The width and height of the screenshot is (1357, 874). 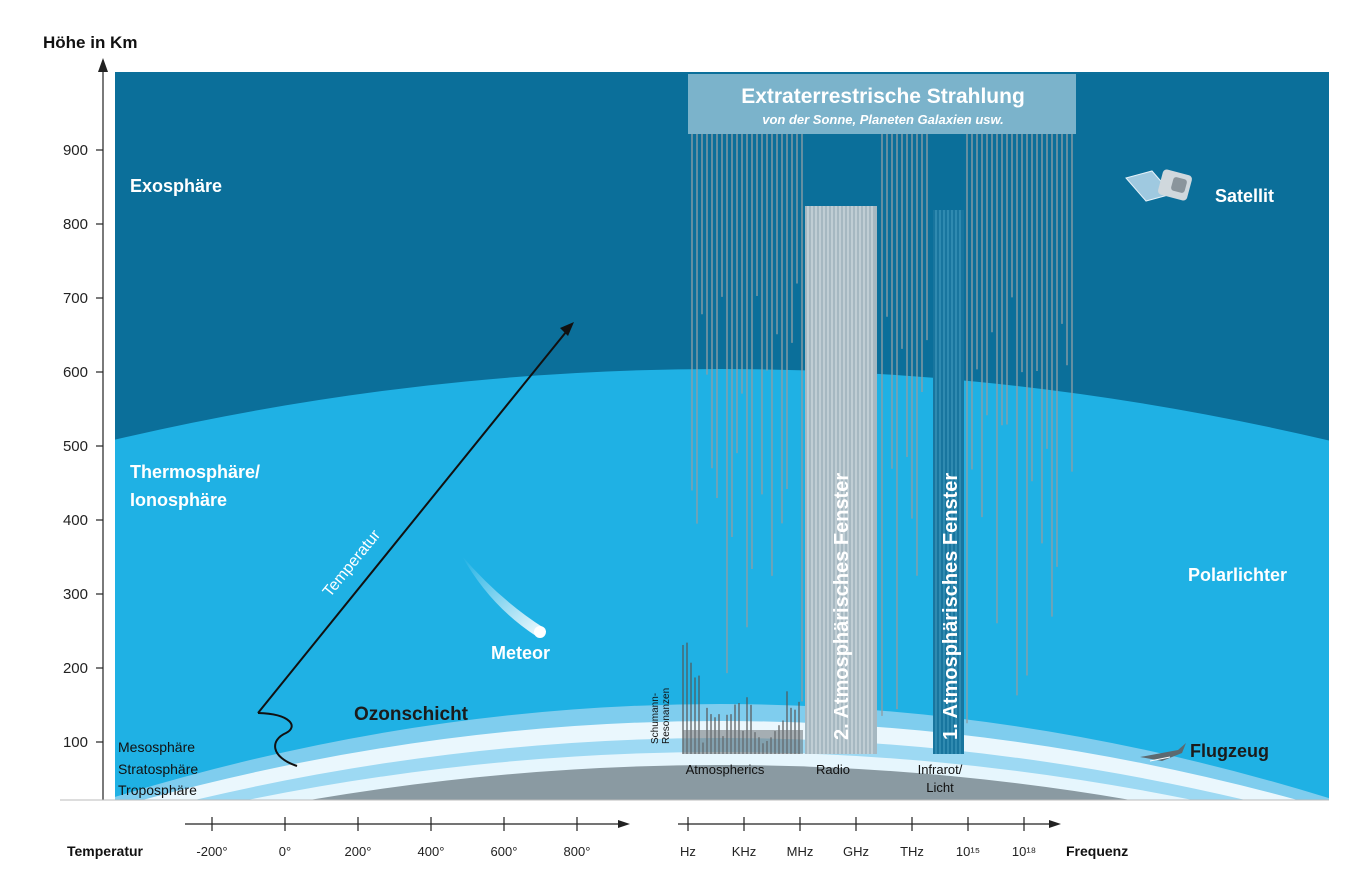 What do you see at coordinates (431, 851) in the screenshot?
I see `temperature-tick-label: 400°` at bounding box center [431, 851].